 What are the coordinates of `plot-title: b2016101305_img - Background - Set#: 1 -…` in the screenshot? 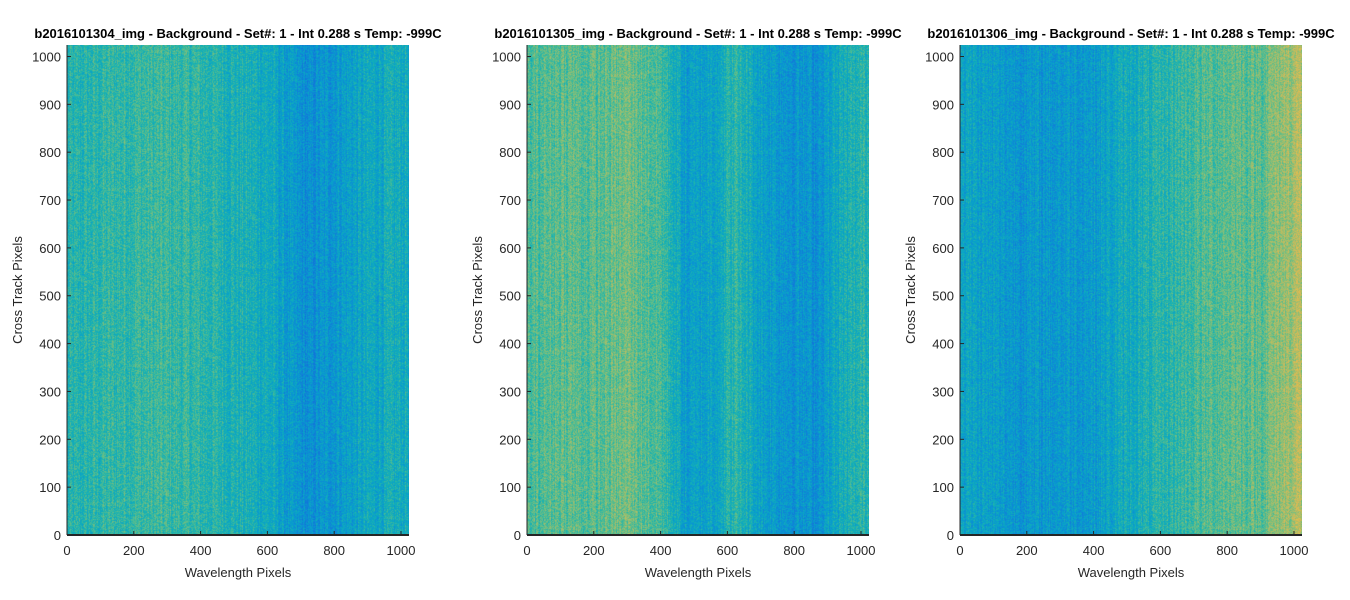 It's located at (698, 33).